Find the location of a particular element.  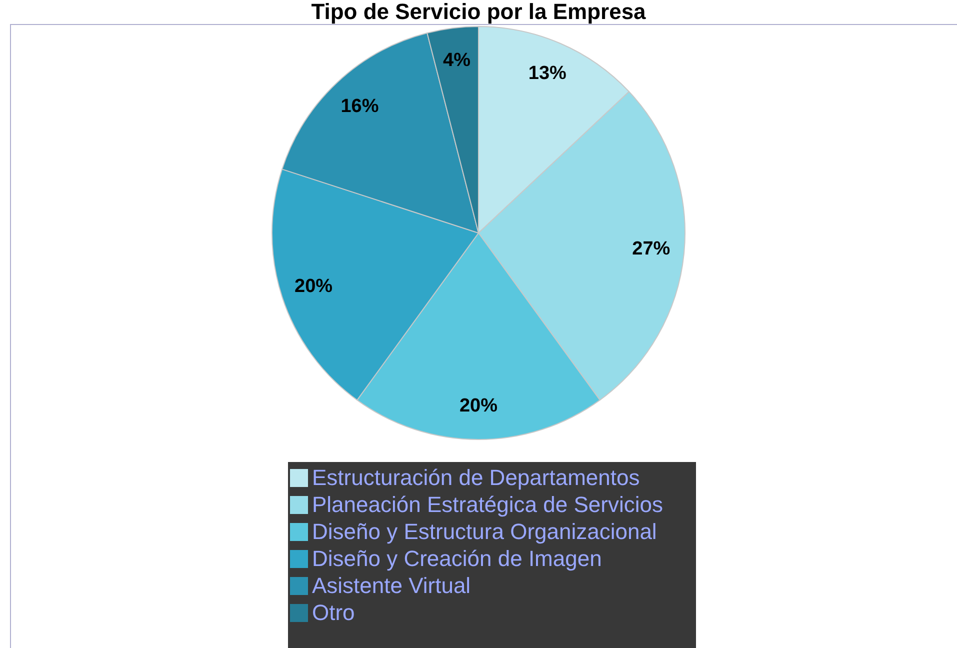

legend-label: Diseño y Creación de Imagen is located at coordinates (457, 559).